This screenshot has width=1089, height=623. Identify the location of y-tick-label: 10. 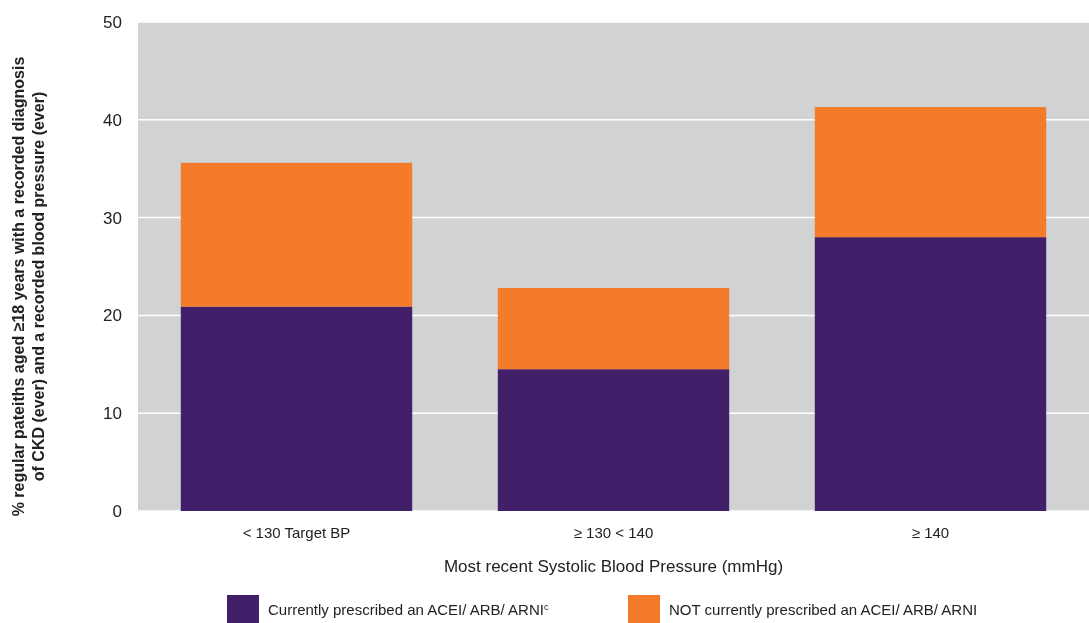
(112, 414).